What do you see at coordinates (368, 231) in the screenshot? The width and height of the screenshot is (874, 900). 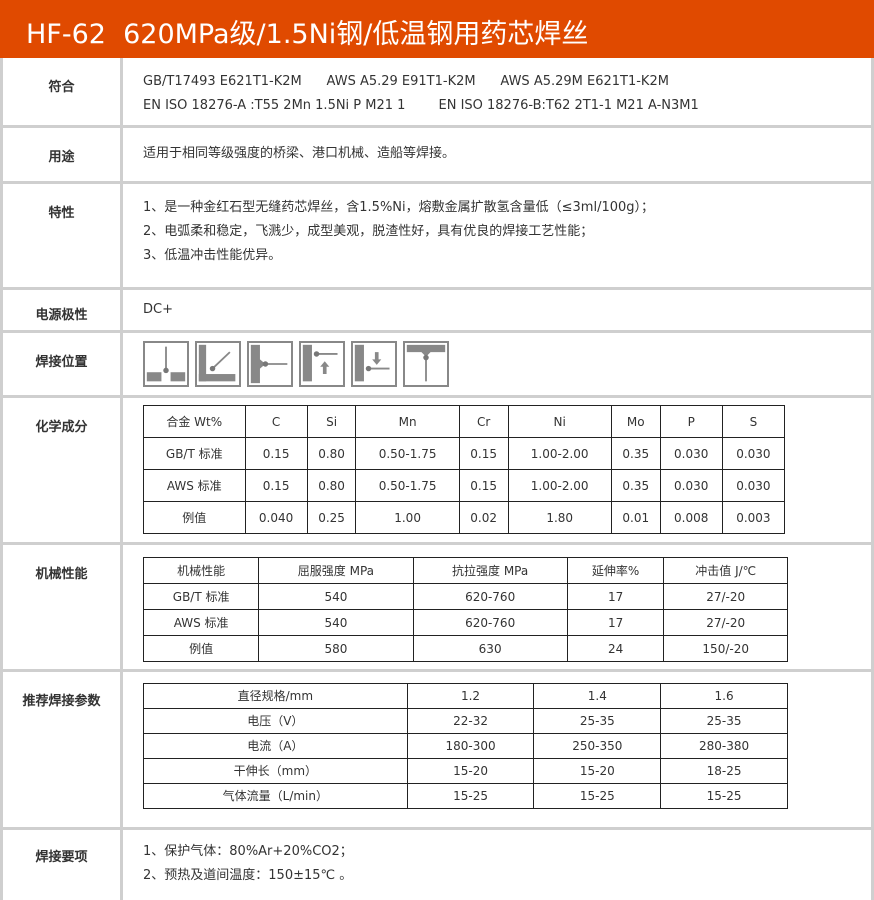 I see `text-line: 2、电弧柔和稳定，飞溅少，成型美观，脱渣性好，具有优良的焊接工艺性能；` at bounding box center [368, 231].